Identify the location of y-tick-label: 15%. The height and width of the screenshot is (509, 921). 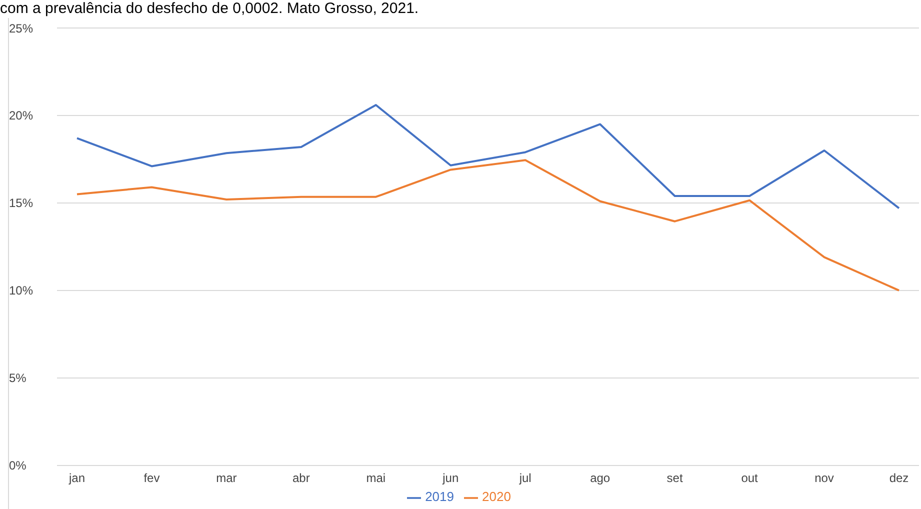
(21, 203).